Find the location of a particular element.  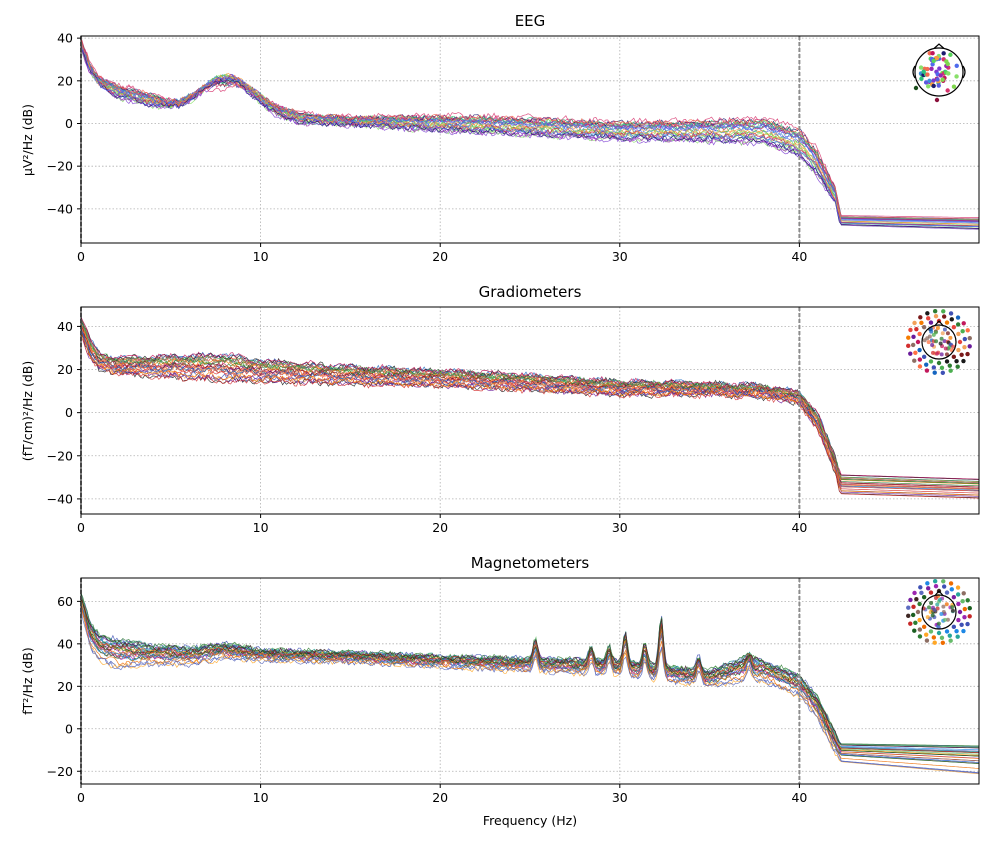

magnetometers-x-tick-label: 0 is located at coordinates (81, 797).